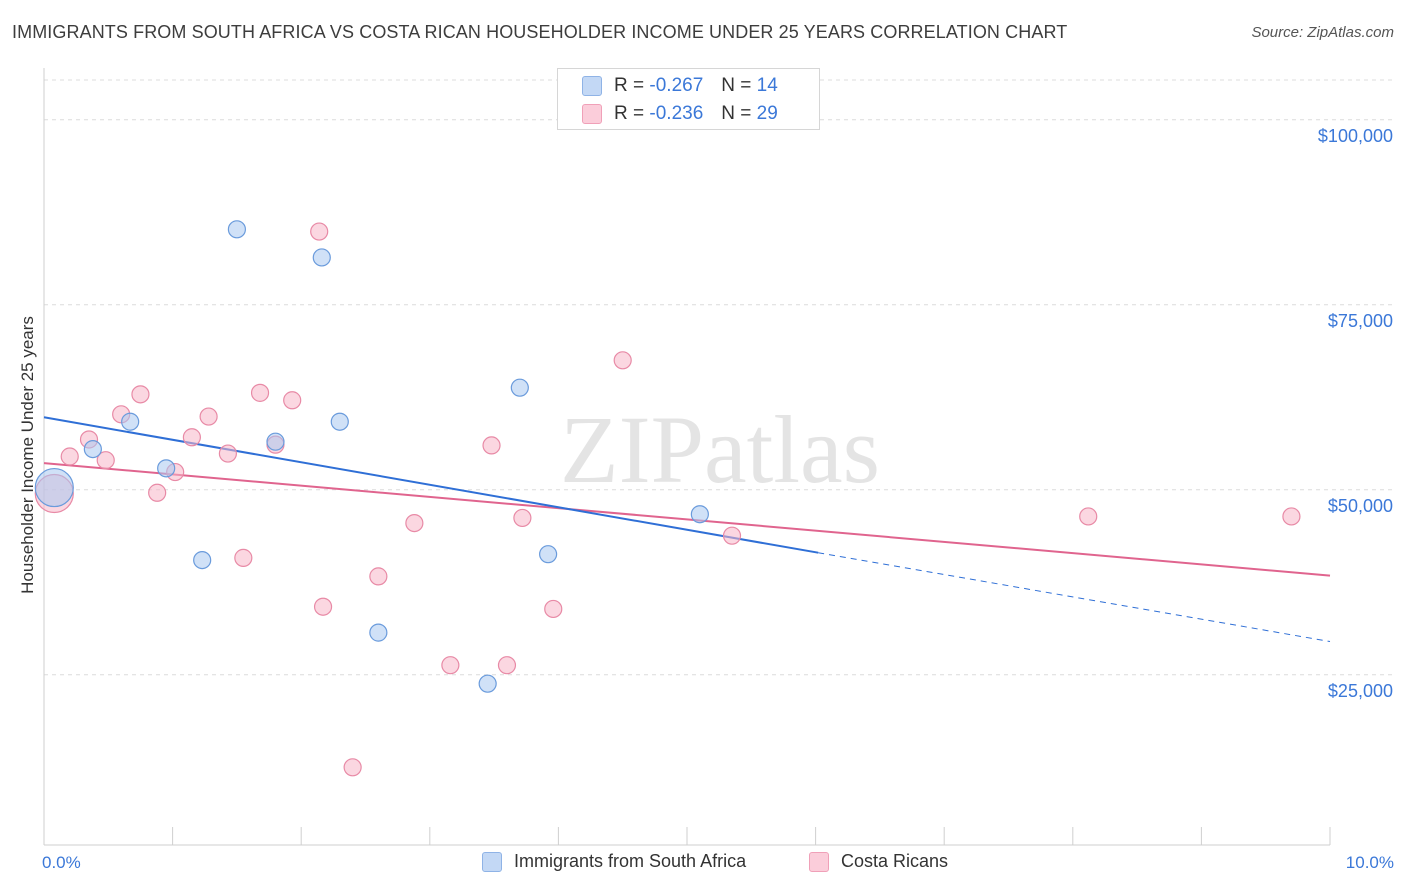 The height and width of the screenshot is (892, 1406). I want to click on bottom-legend-label-south-africa: Immigrants from South Africa, so click(630, 861).